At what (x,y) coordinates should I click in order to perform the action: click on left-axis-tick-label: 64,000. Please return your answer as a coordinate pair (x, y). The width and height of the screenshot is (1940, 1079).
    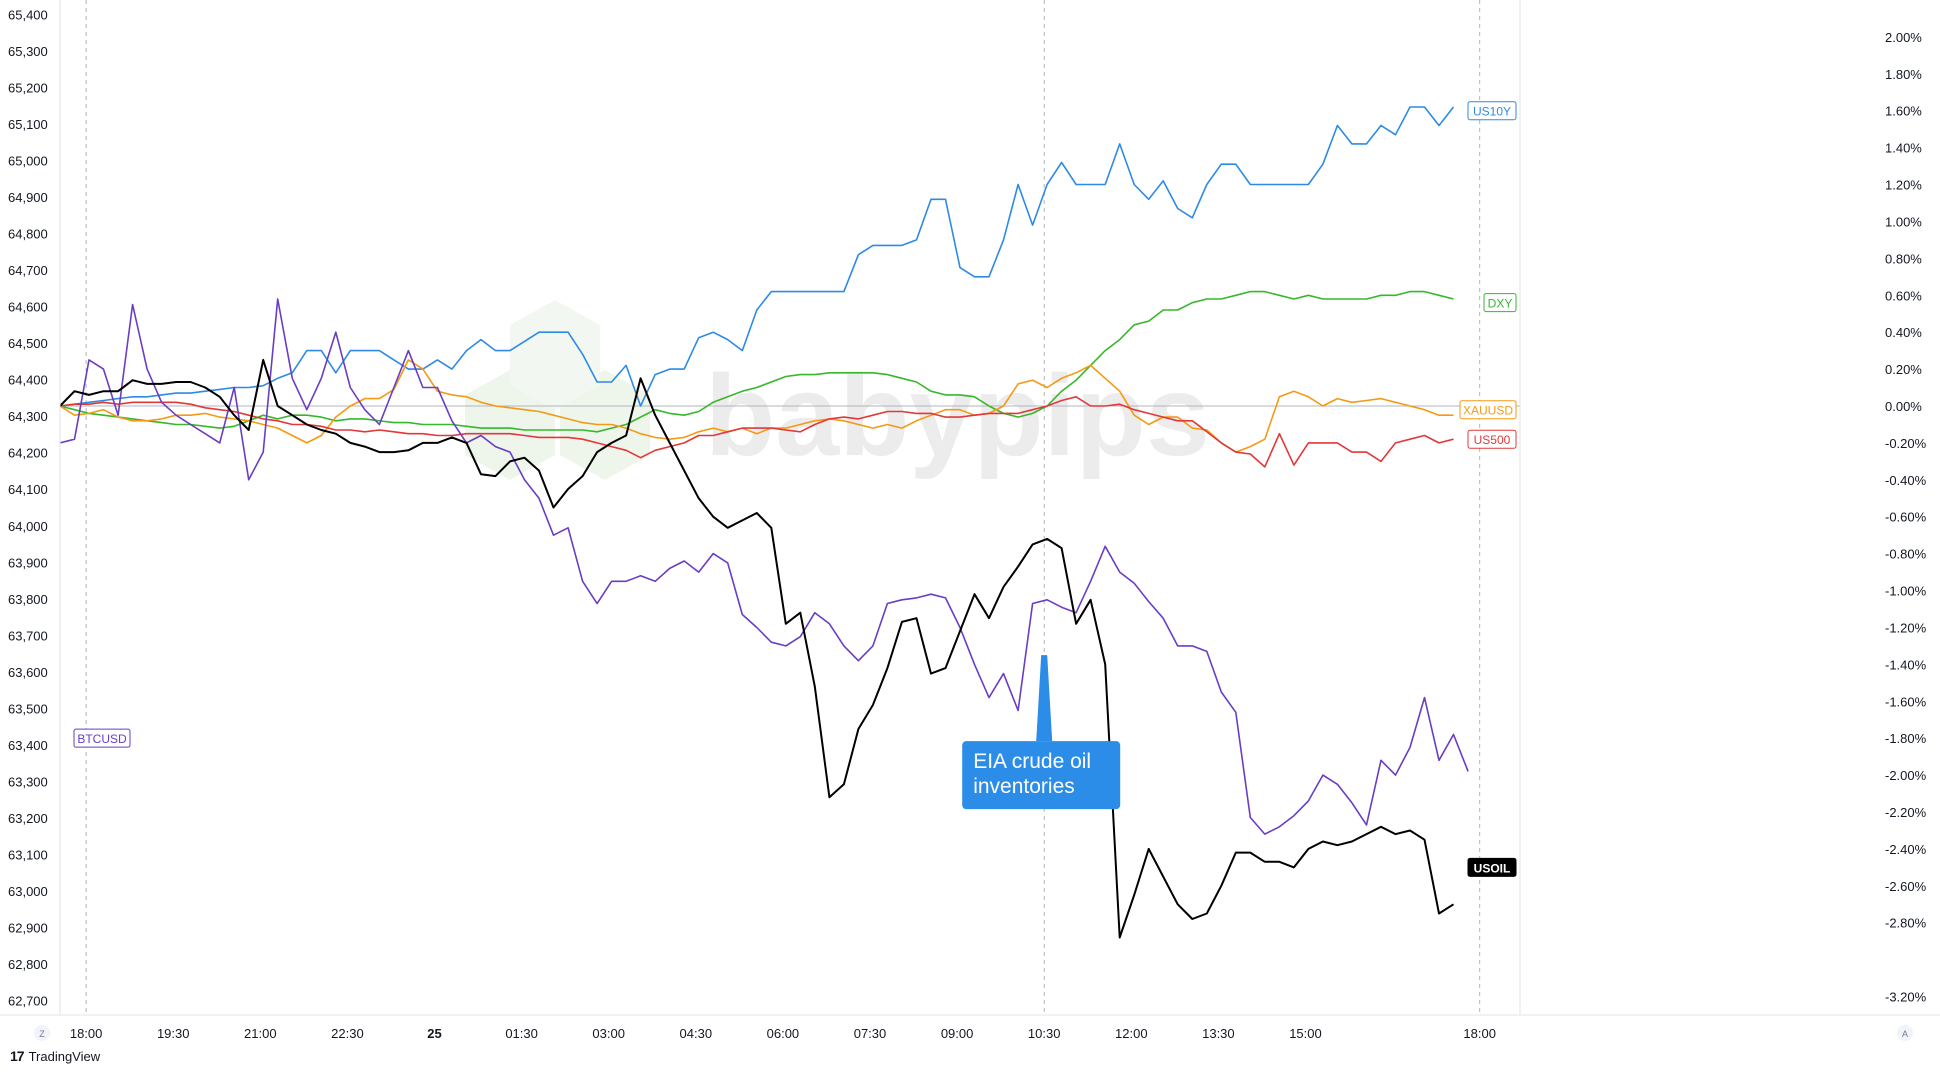
    Looking at the image, I should click on (28, 526).